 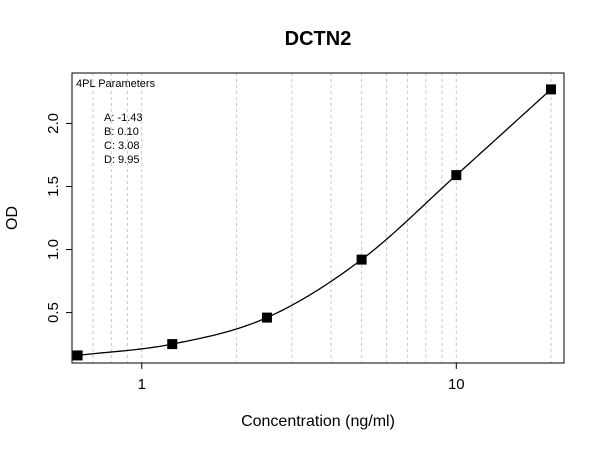 What do you see at coordinates (301, 378) in the screenshot?
I see `x-axis: 1 10` at bounding box center [301, 378].